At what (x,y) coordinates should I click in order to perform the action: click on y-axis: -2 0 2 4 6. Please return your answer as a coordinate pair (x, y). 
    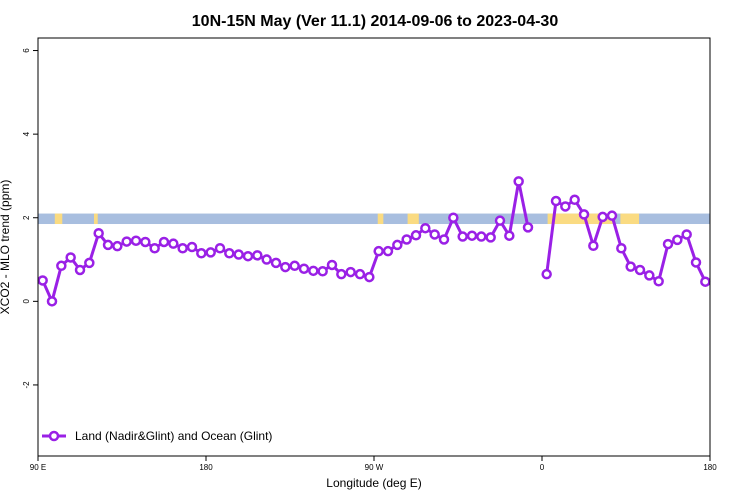
    Looking at the image, I should click on (30, 218).